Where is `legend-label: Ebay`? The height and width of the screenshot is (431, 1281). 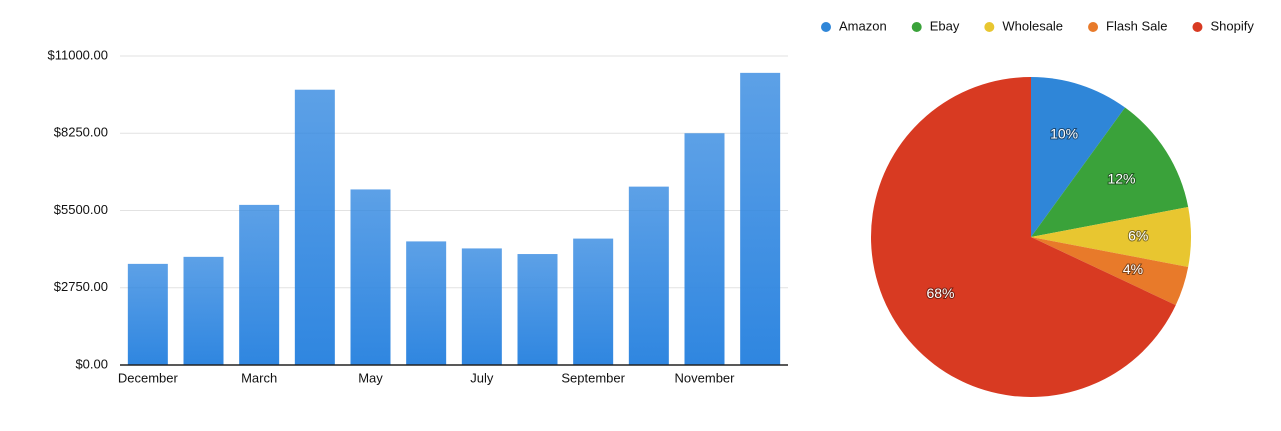
legend-label: Ebay is located at coordinates (945, 25).